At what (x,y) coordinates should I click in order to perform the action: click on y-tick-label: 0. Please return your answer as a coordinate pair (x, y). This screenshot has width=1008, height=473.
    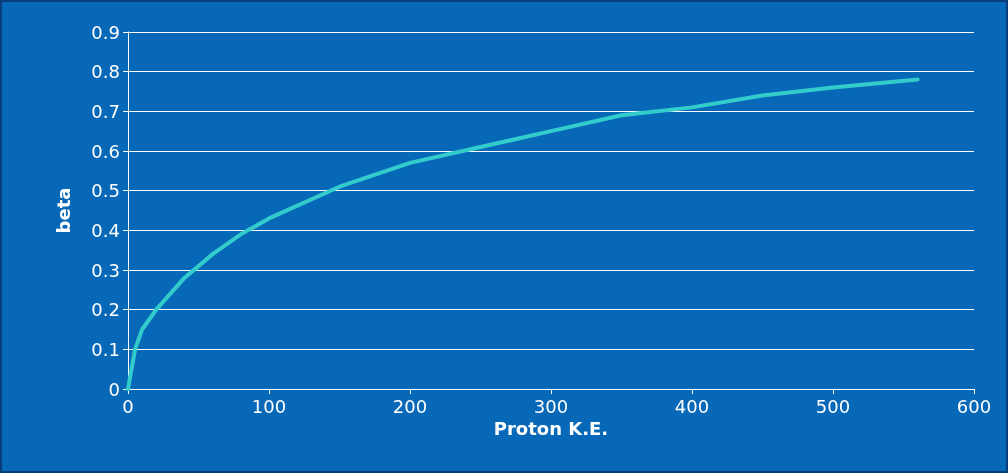
    Looking at the image, I should click on (114, 389).